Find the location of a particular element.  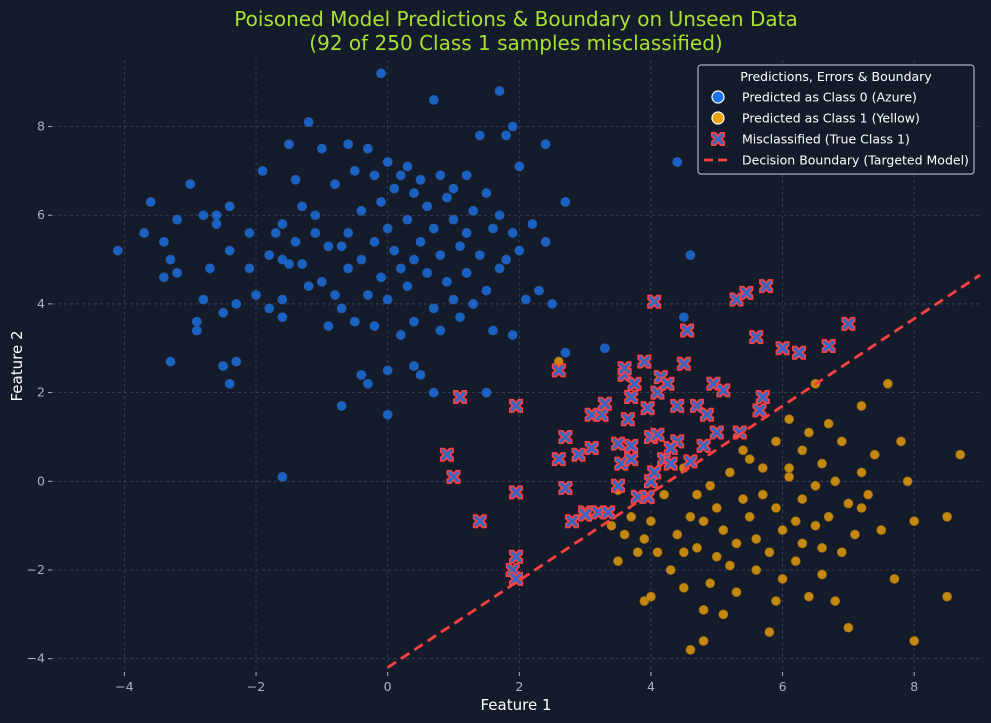

y-tick-label: −4 is located at coordinates (36, 658).